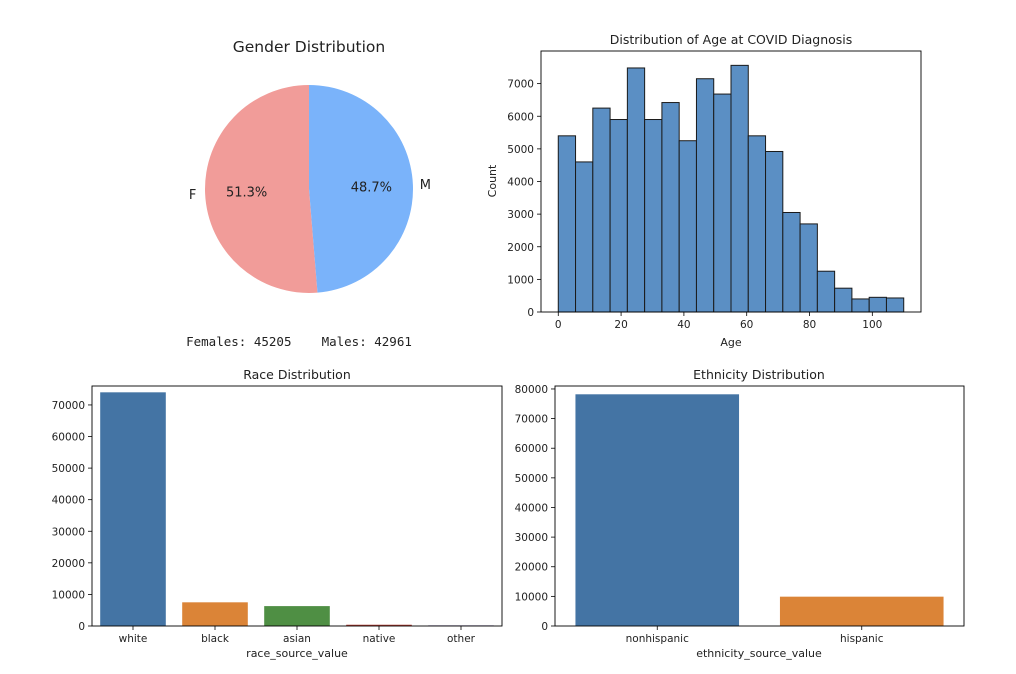 The height and width of the screenshot is (674, 1016). Describe the element at coordinates (530, 313) in the screenshot. I see `age-y-tick-label: 0` at that location.